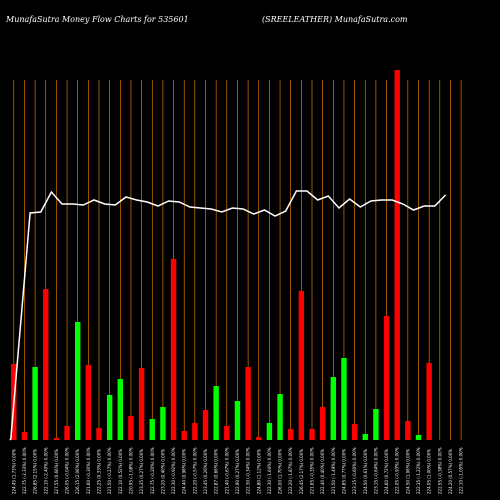 The height and width of the screenshot is (500, 500). I want to click on x-tick-label: 221.50 (-0.27%) 0.00%, so click(109, 470).